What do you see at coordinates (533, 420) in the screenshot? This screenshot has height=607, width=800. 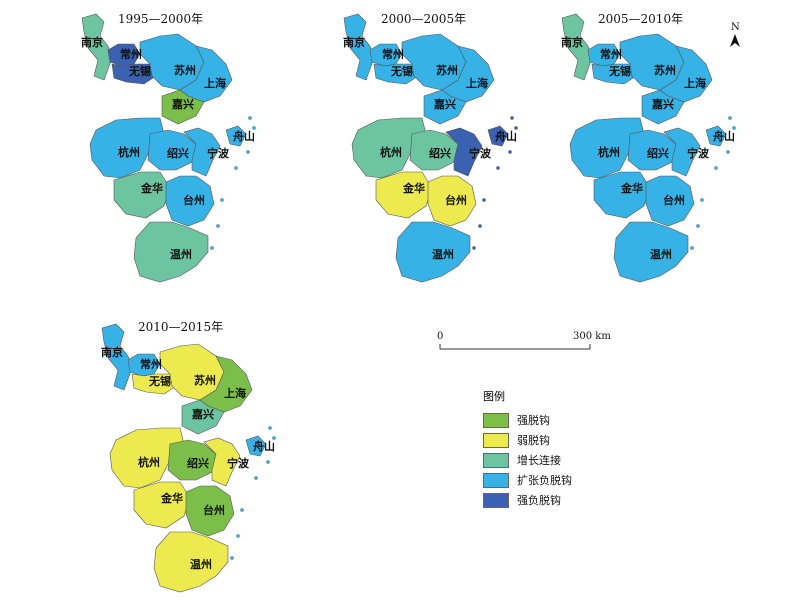 I see `legend-label-strong: 强脱钩` at bounding box center [533, 420].